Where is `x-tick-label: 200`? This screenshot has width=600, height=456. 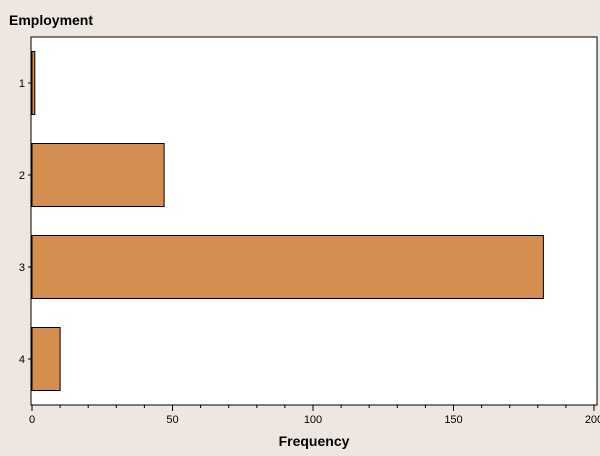 x-tick-label: 200 is located at coordinates (592, 420).